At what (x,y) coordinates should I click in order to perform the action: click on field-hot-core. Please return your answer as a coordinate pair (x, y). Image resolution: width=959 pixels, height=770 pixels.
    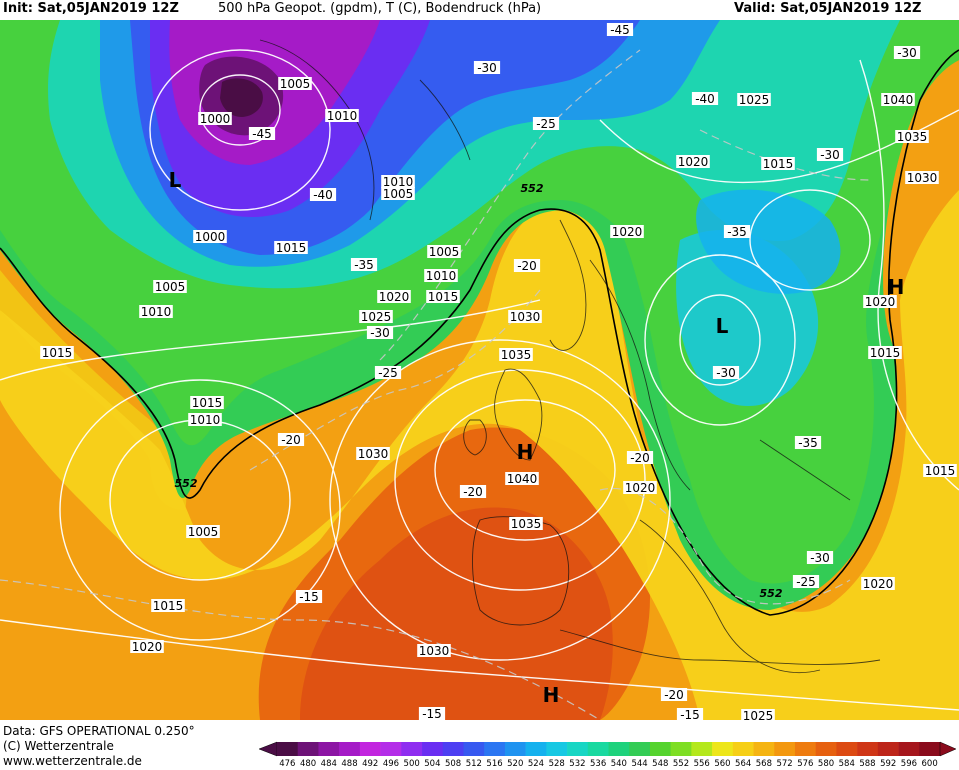
    Looking at the image, I should click on (456, 613).